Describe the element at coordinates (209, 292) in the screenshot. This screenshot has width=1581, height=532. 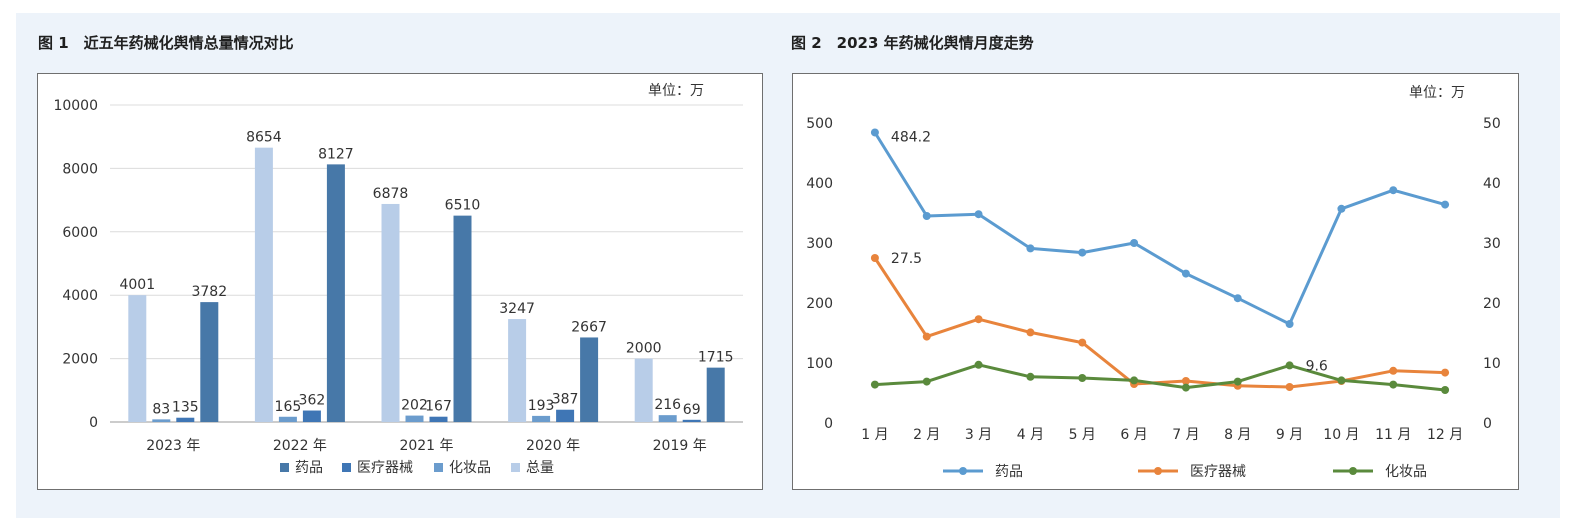
I see `data-label: 3782` at that location.